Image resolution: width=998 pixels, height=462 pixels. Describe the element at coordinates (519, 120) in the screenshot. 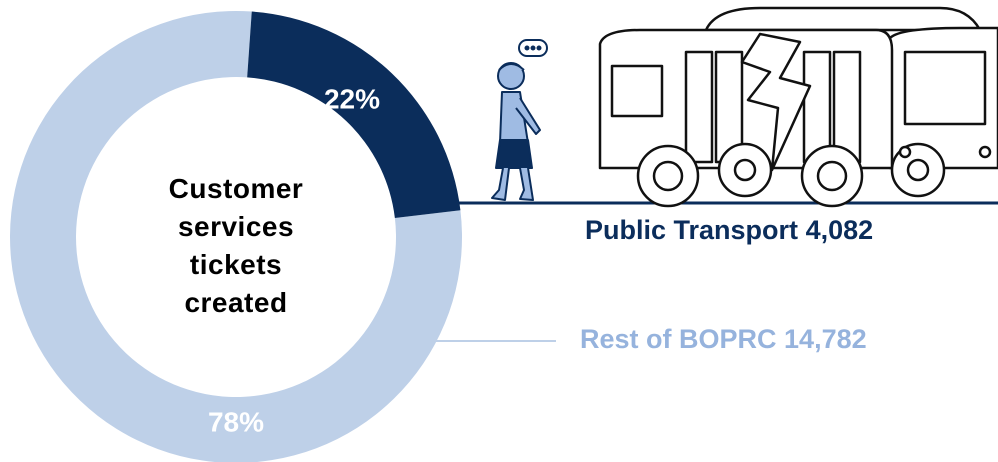

I see `person-illustration` at that location.